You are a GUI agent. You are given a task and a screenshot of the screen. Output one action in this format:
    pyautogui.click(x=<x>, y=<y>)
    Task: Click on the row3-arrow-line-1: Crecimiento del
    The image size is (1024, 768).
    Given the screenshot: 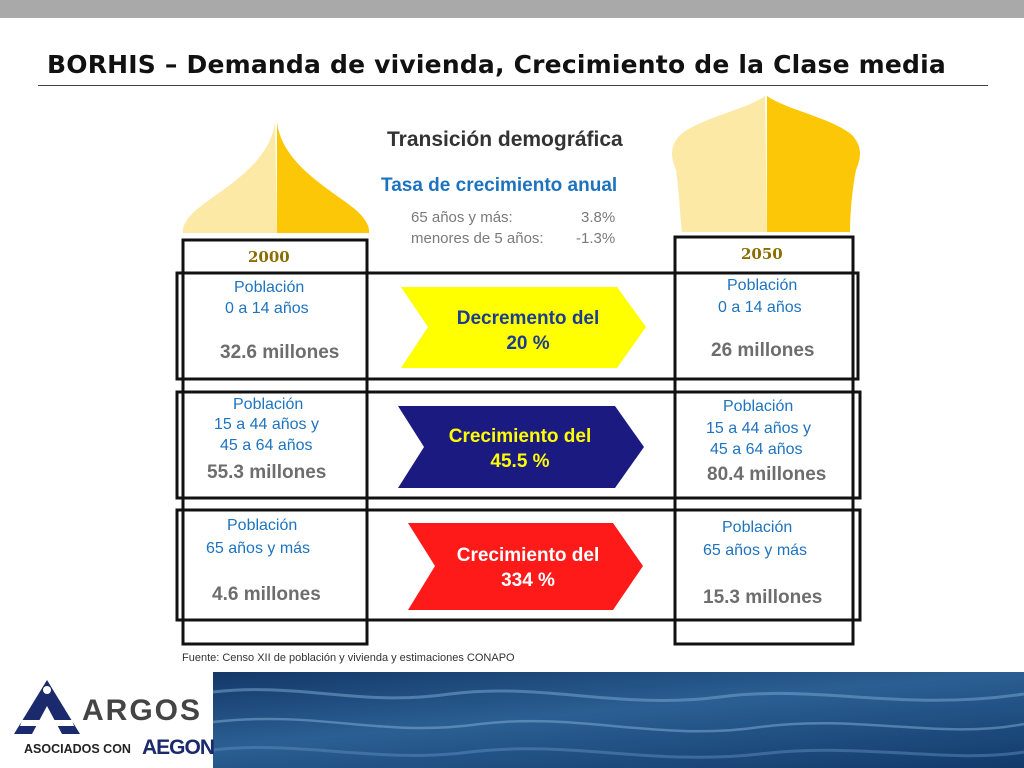 What is the action you would take?
    pyautogui.click(x=528, y=555)
    